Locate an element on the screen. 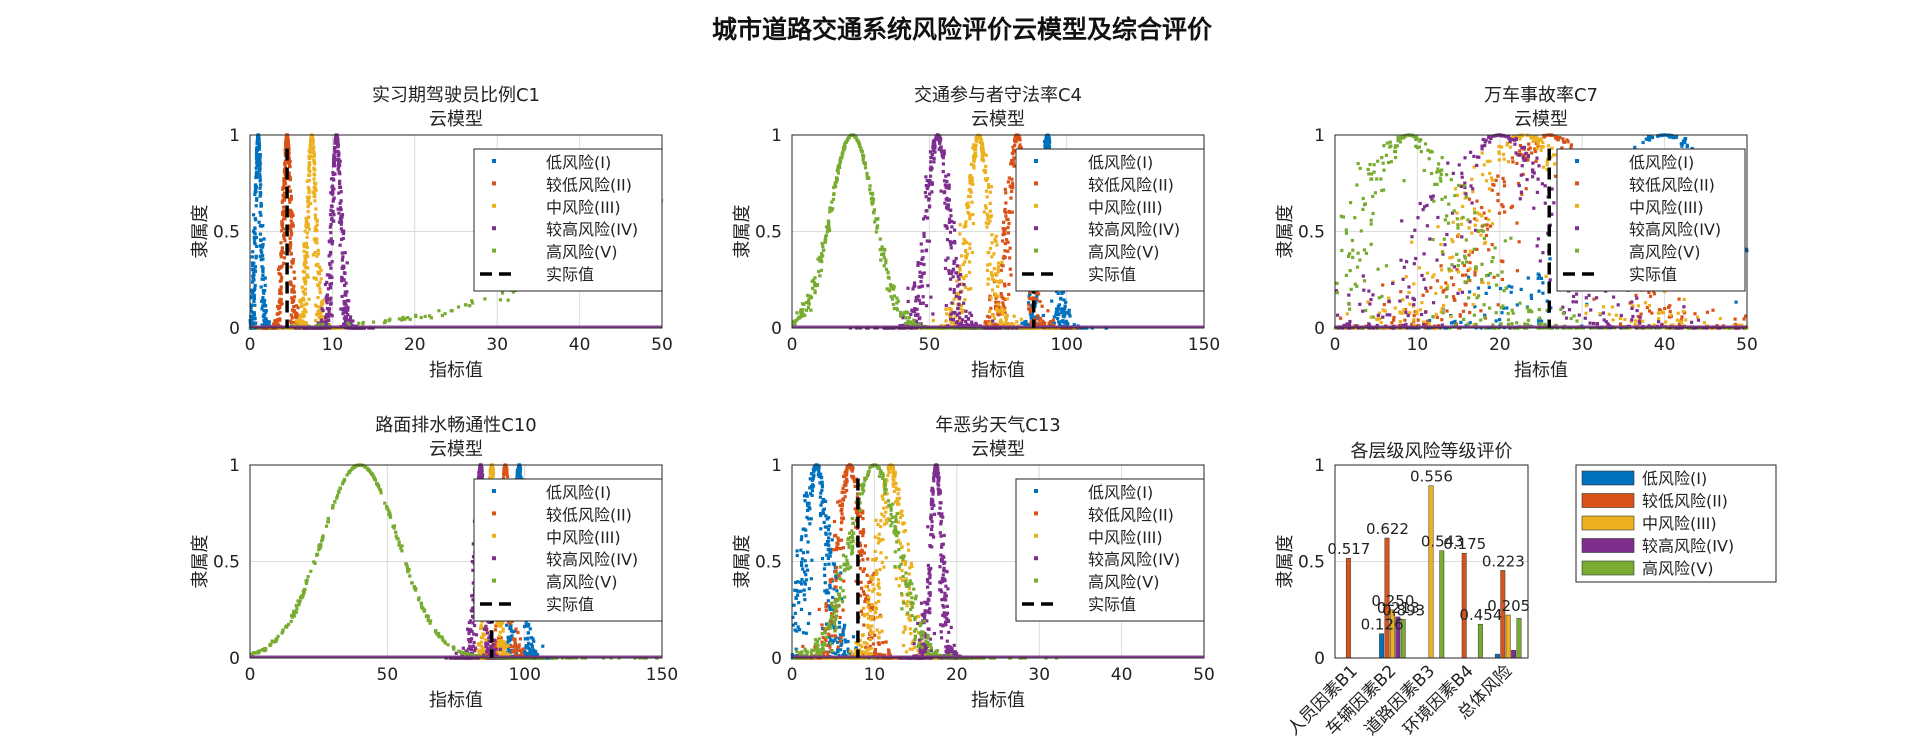 This screenshot has width=1924, height=754. legend-entry: 中风险(III) is located at coordinates (1125, 207).